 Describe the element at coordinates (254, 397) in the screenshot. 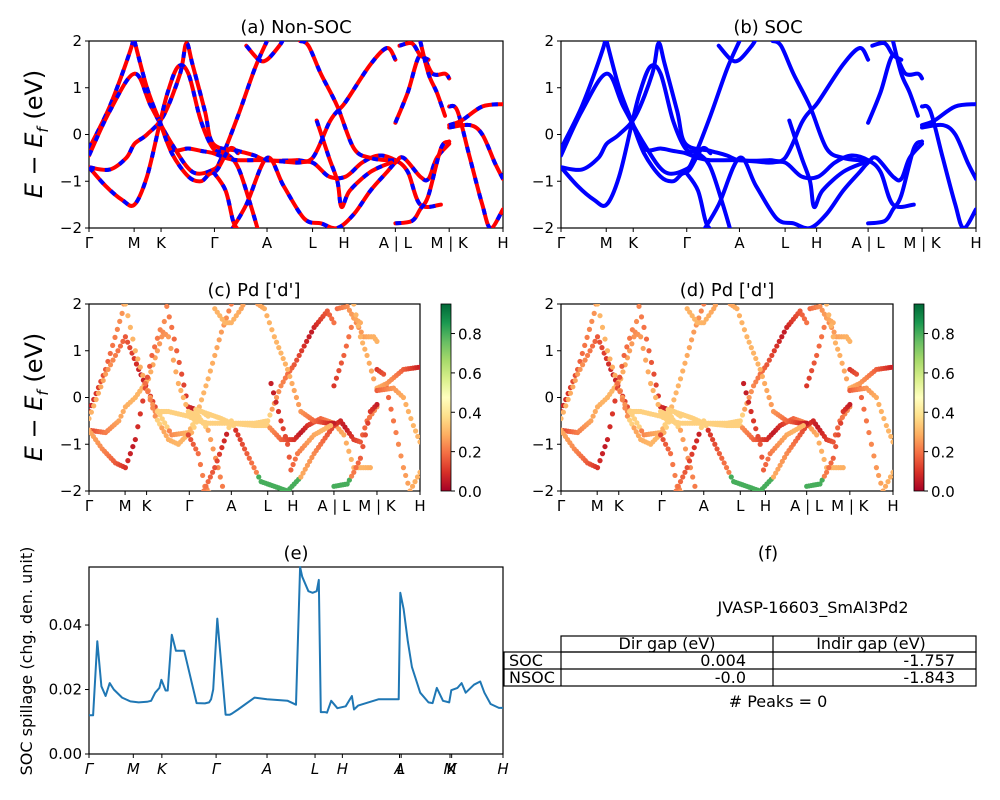

I see `panel-c-frame` at that location.